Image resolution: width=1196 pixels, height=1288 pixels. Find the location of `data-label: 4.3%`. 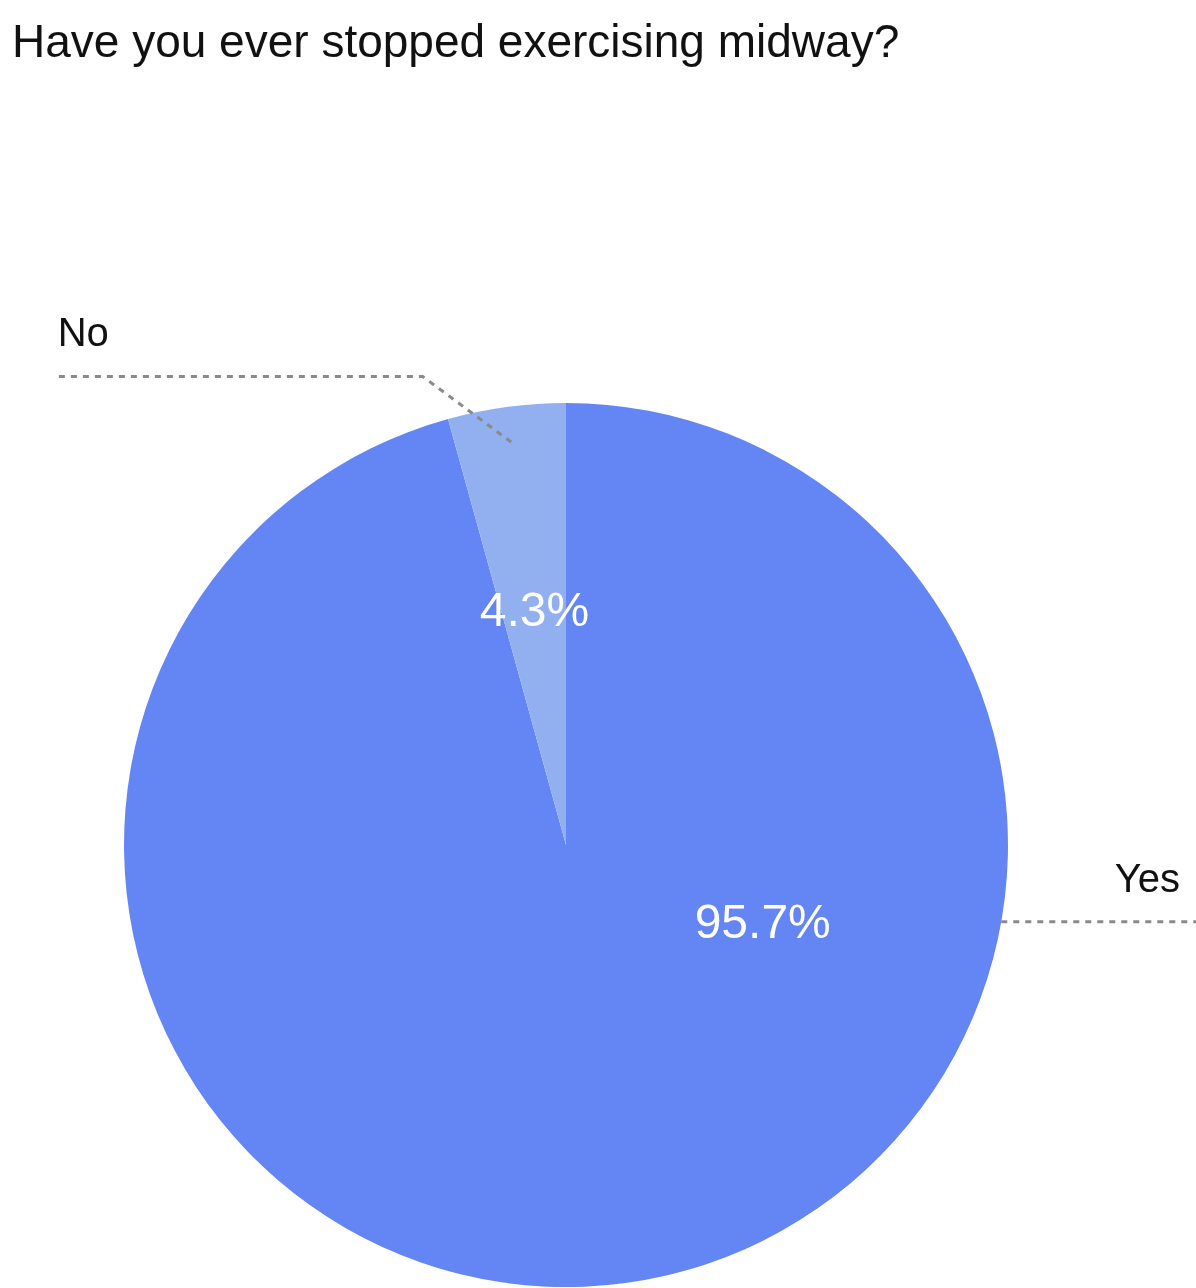

data-label: 4.3% is located at coordinates (534, 610).